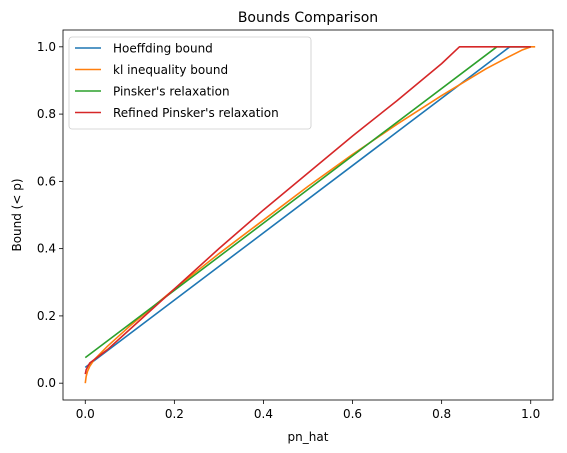 The image size is (567, 453). Describe the element at coordinates (170, 70) in the screenshot. I see `legend-entry-label: kl inequality bound` at that location.